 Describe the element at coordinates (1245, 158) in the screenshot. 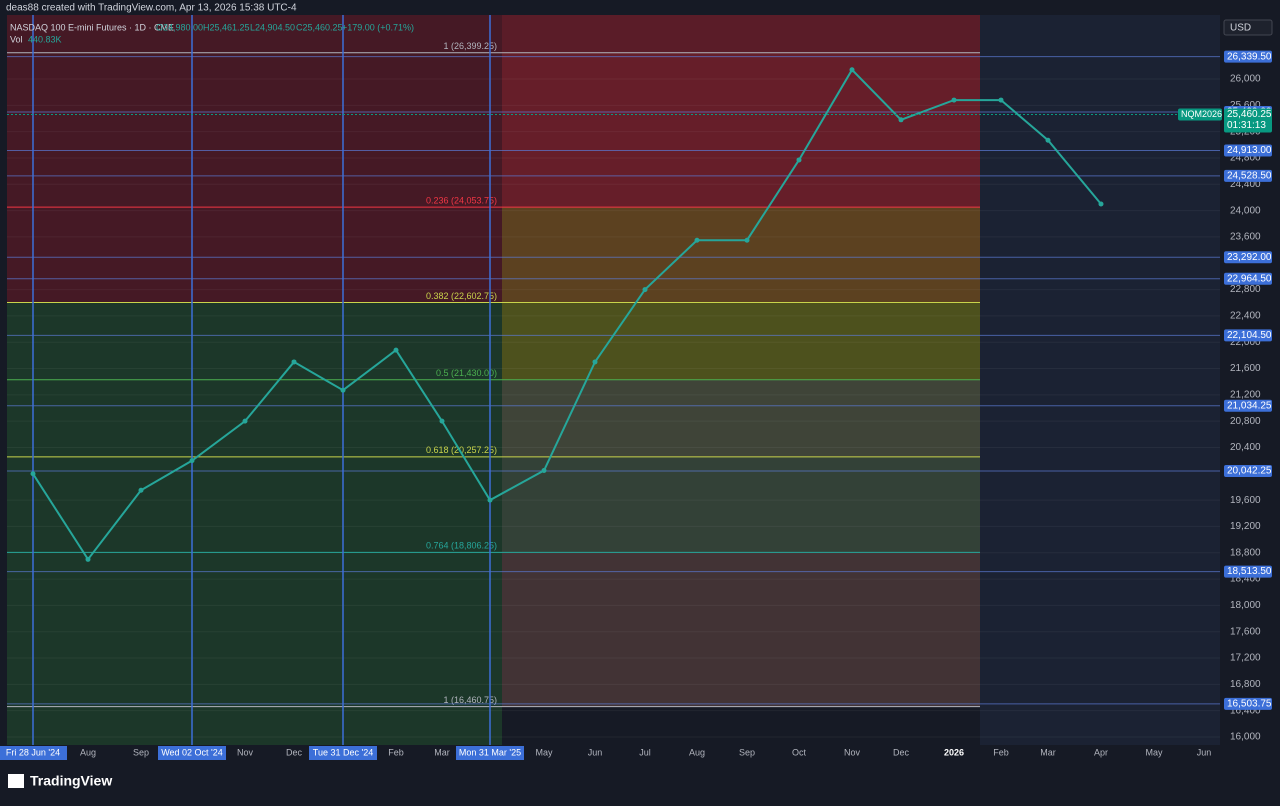

I see `y-tick-label: 24,800` at that location.